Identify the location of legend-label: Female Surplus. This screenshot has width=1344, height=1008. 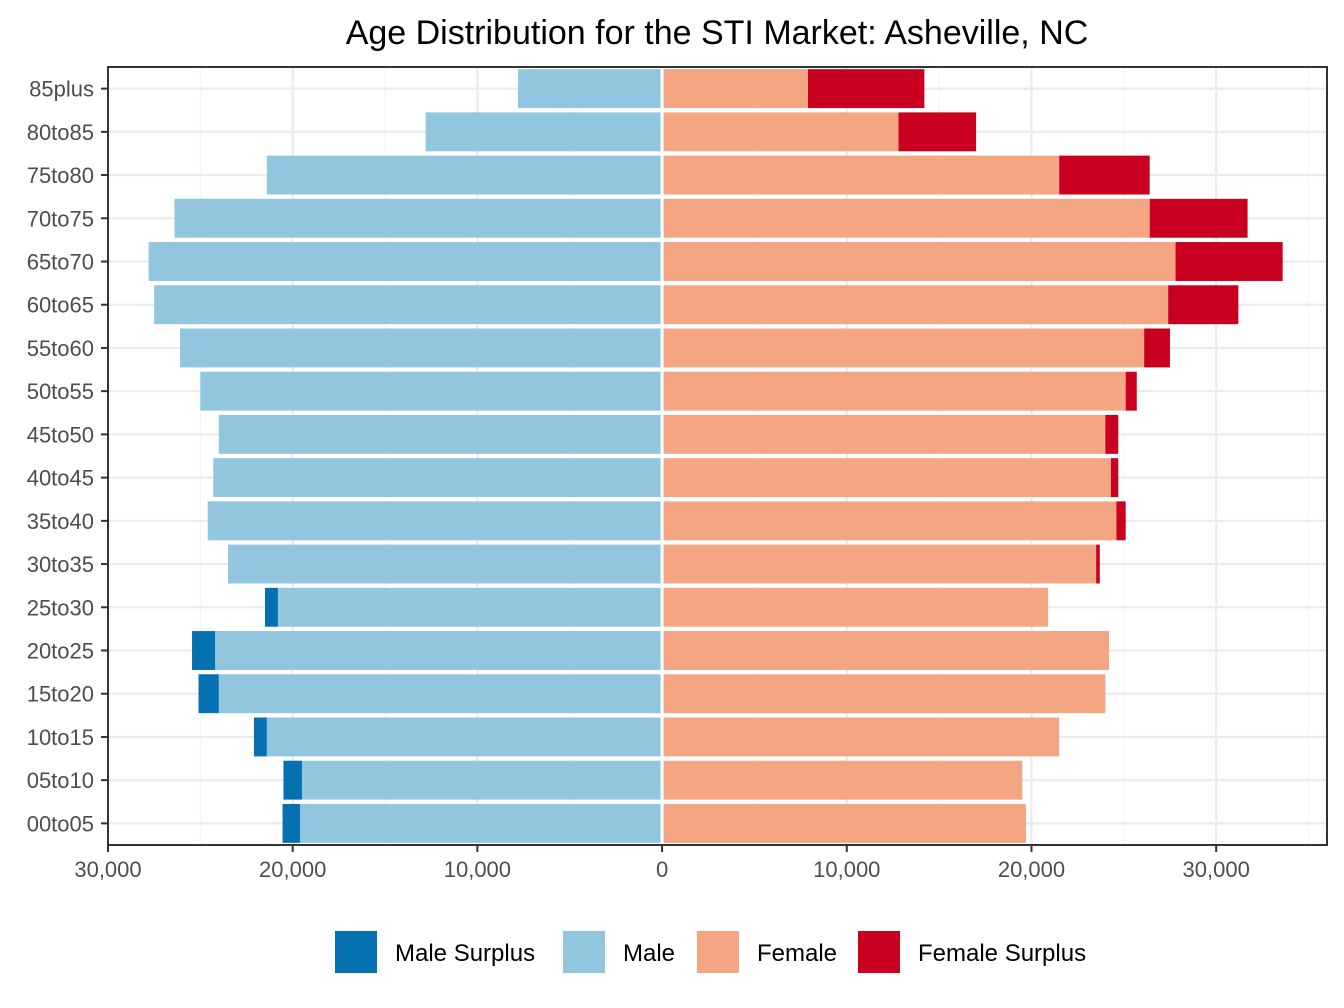
(1002, 953).